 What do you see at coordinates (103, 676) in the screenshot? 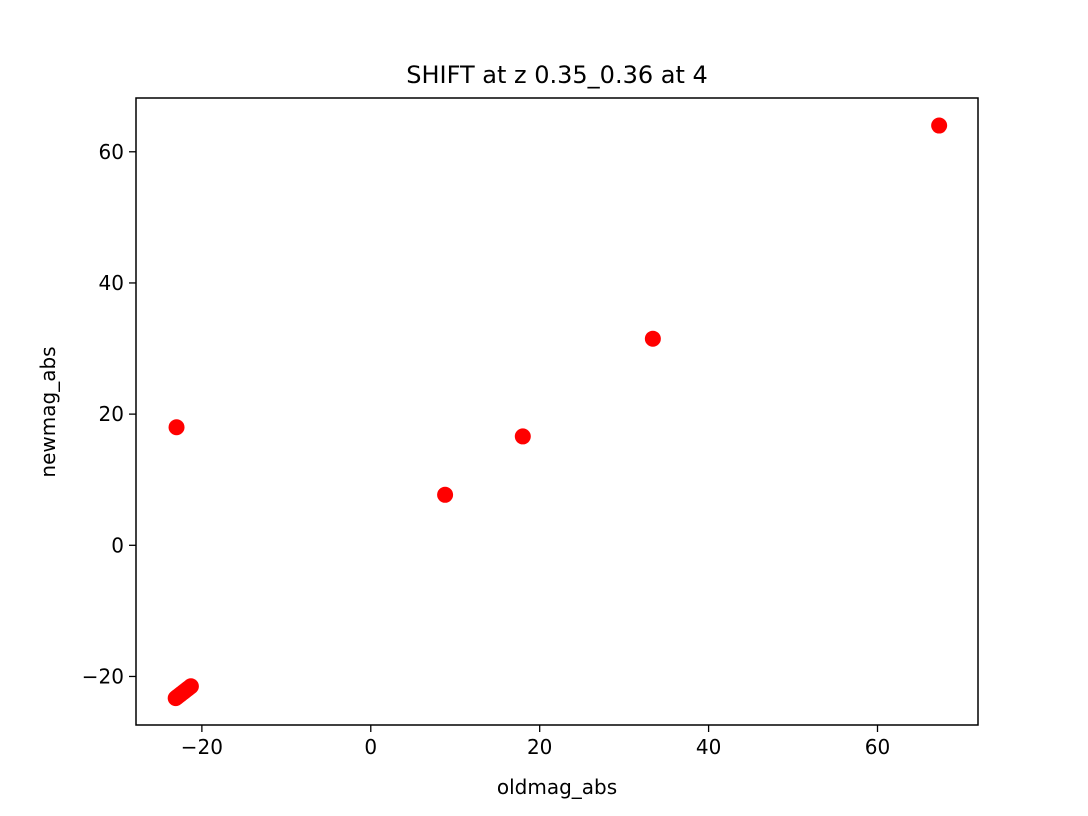
I see `y-tick-label: −20` at bounding box center [103, 676].